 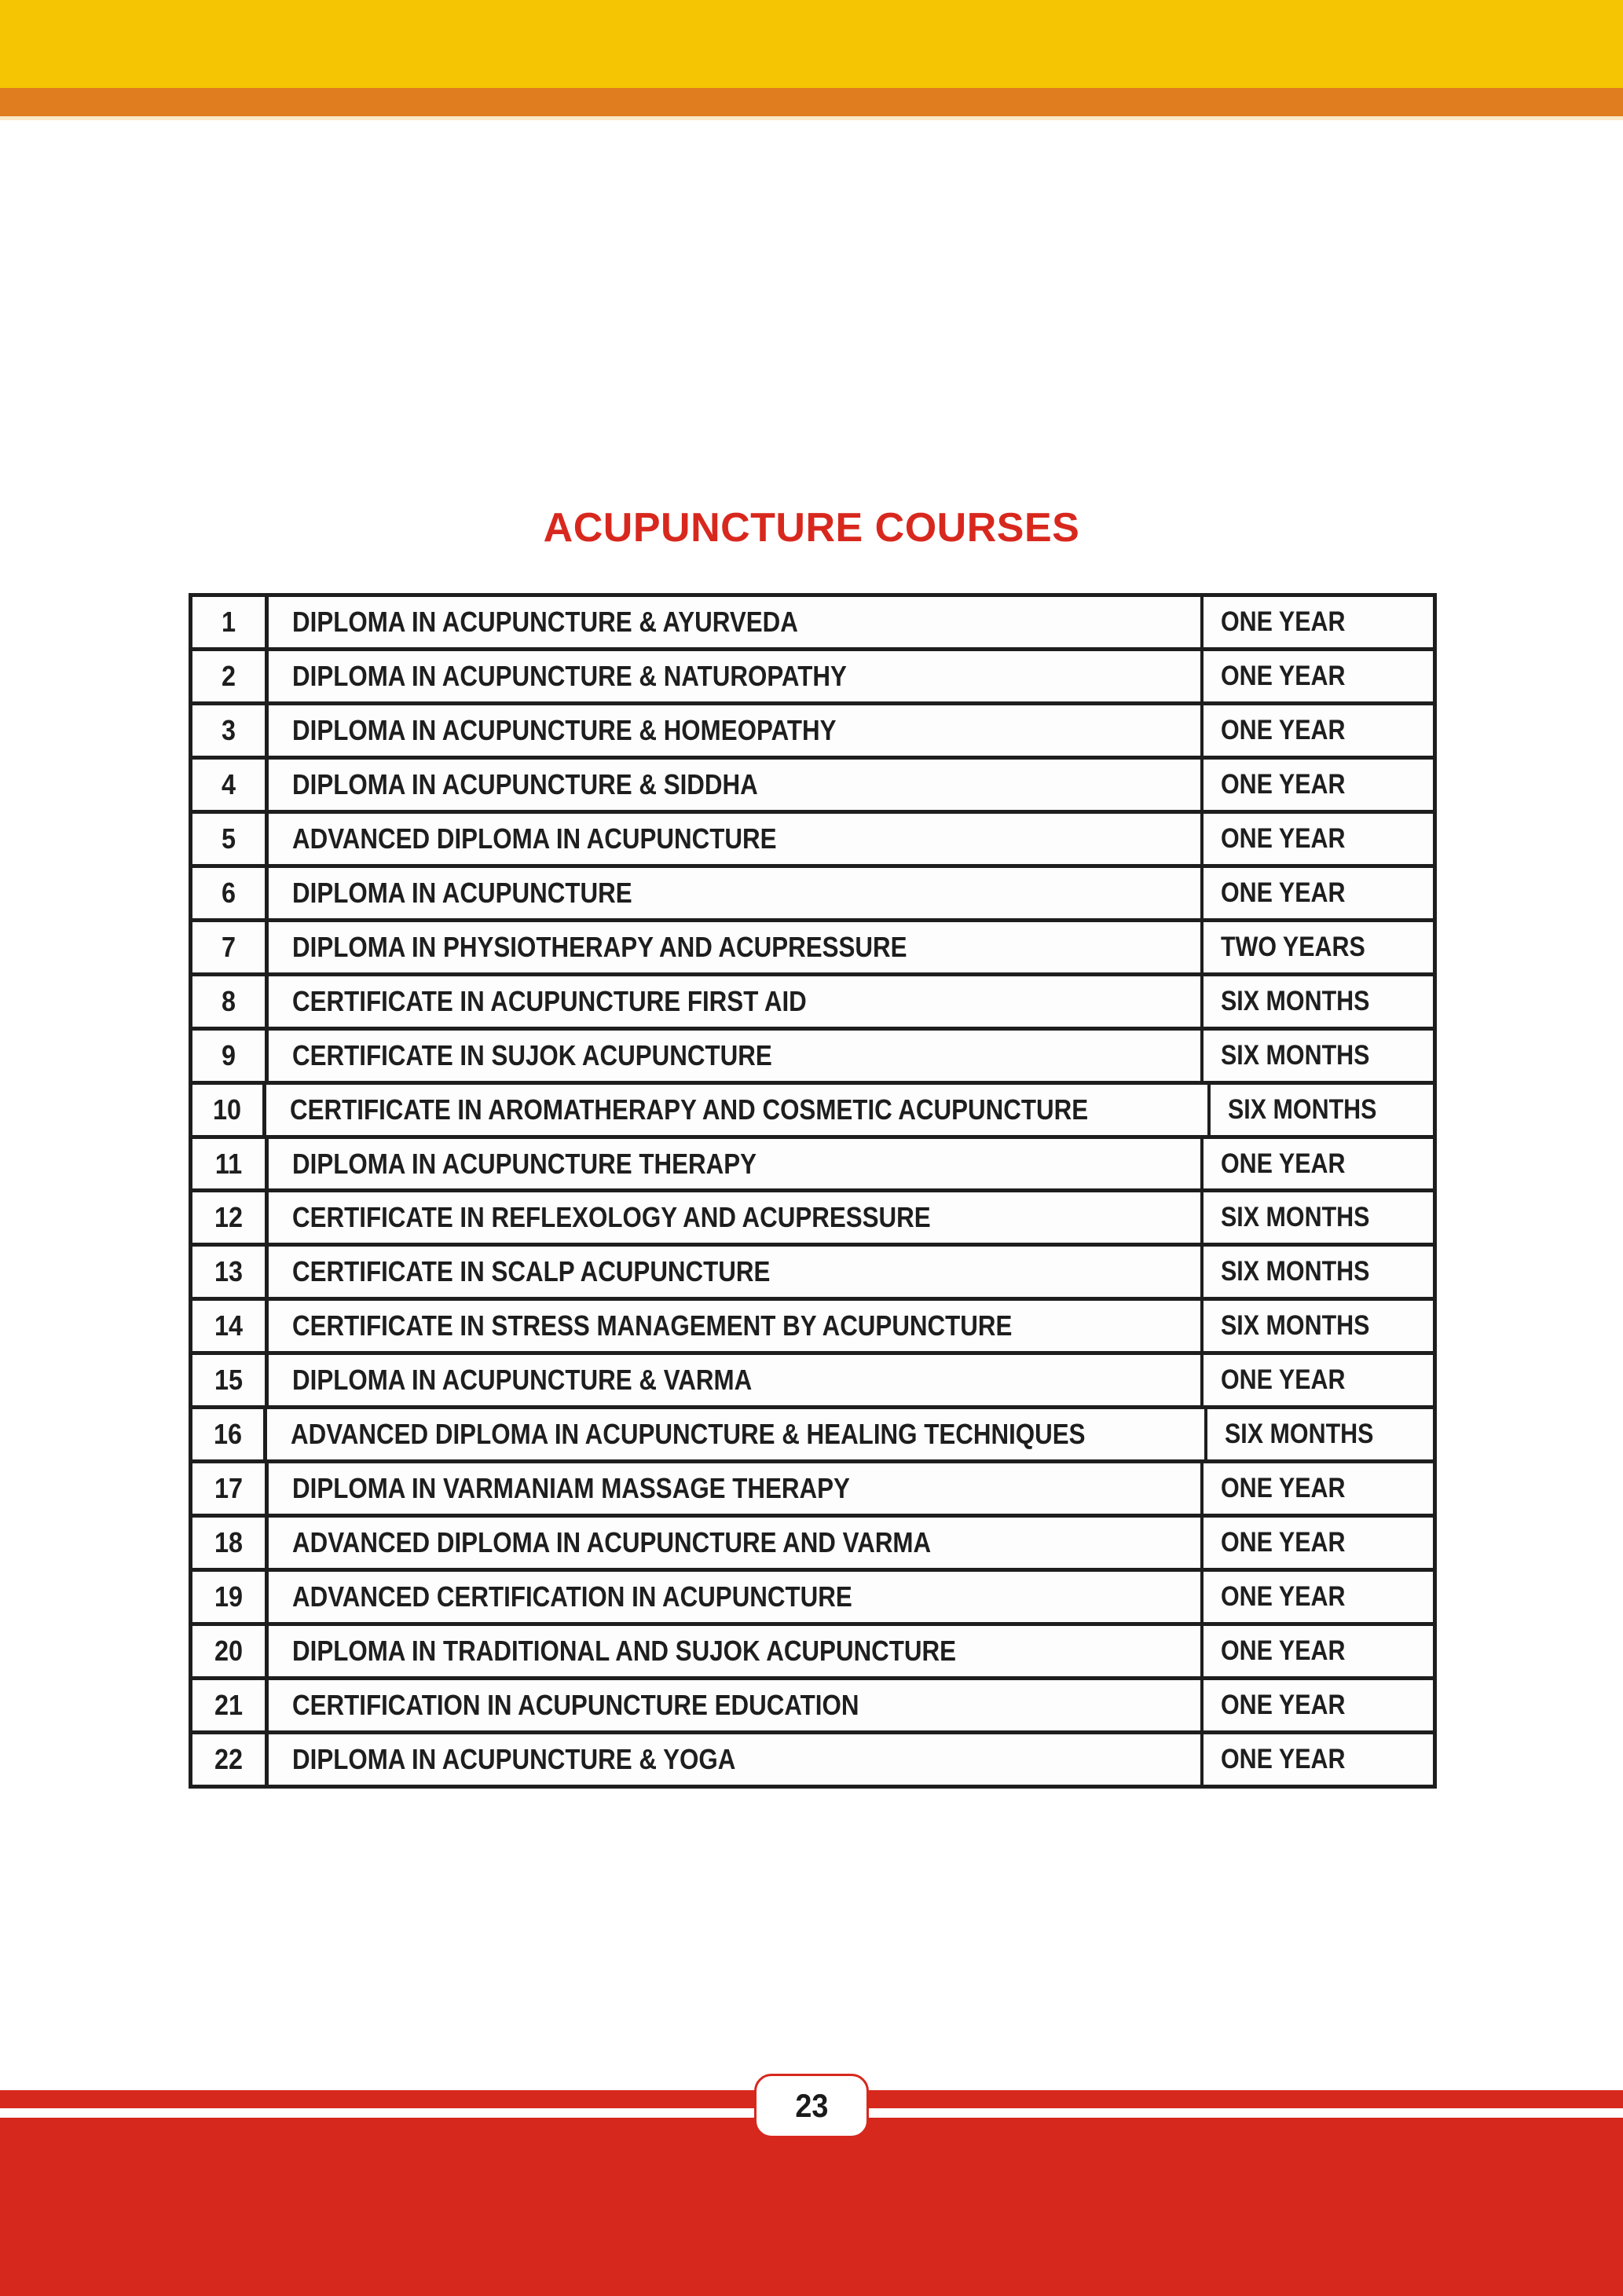 I want to click on row-number: 3, so click(x=228, y=729).